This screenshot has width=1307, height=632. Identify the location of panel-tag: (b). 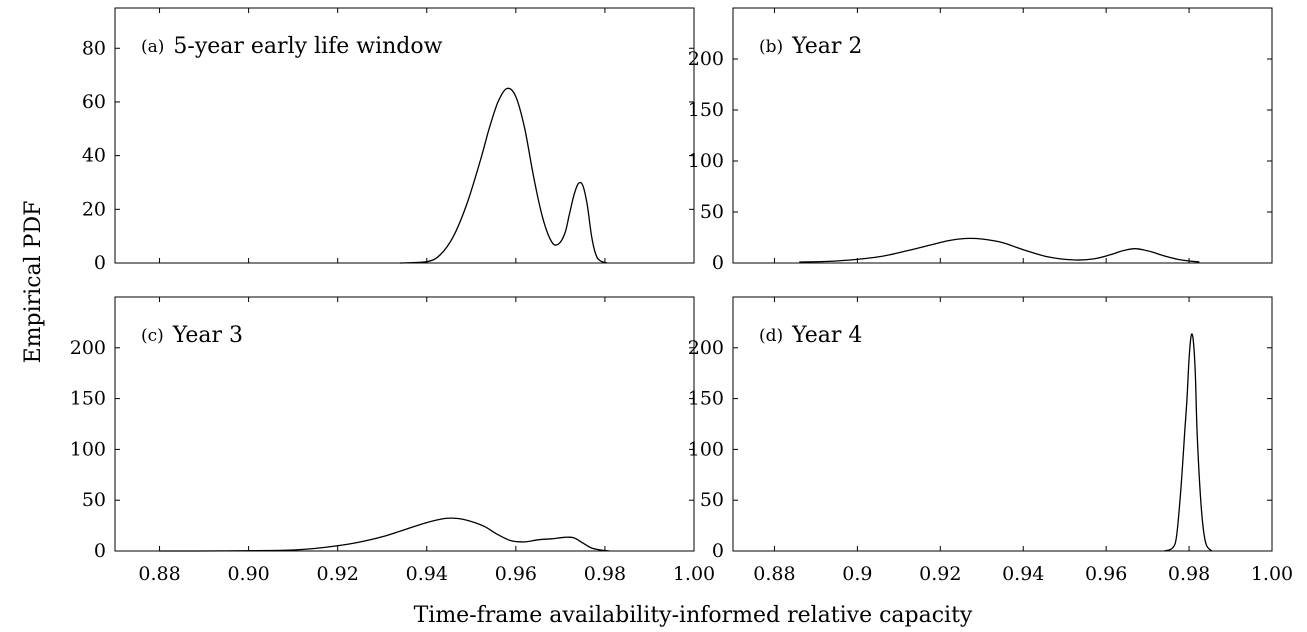
(771, 47).